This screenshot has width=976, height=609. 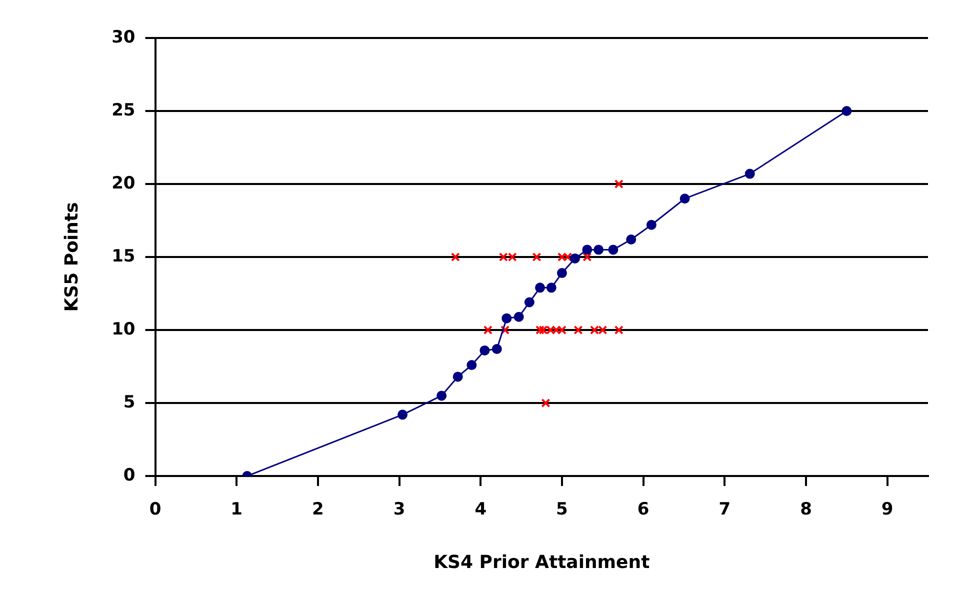 What do you see at coordinates (71, 257) in the screenshot?
I see `y-axis-title: KS5 Points` at bounding box center [71, 257].